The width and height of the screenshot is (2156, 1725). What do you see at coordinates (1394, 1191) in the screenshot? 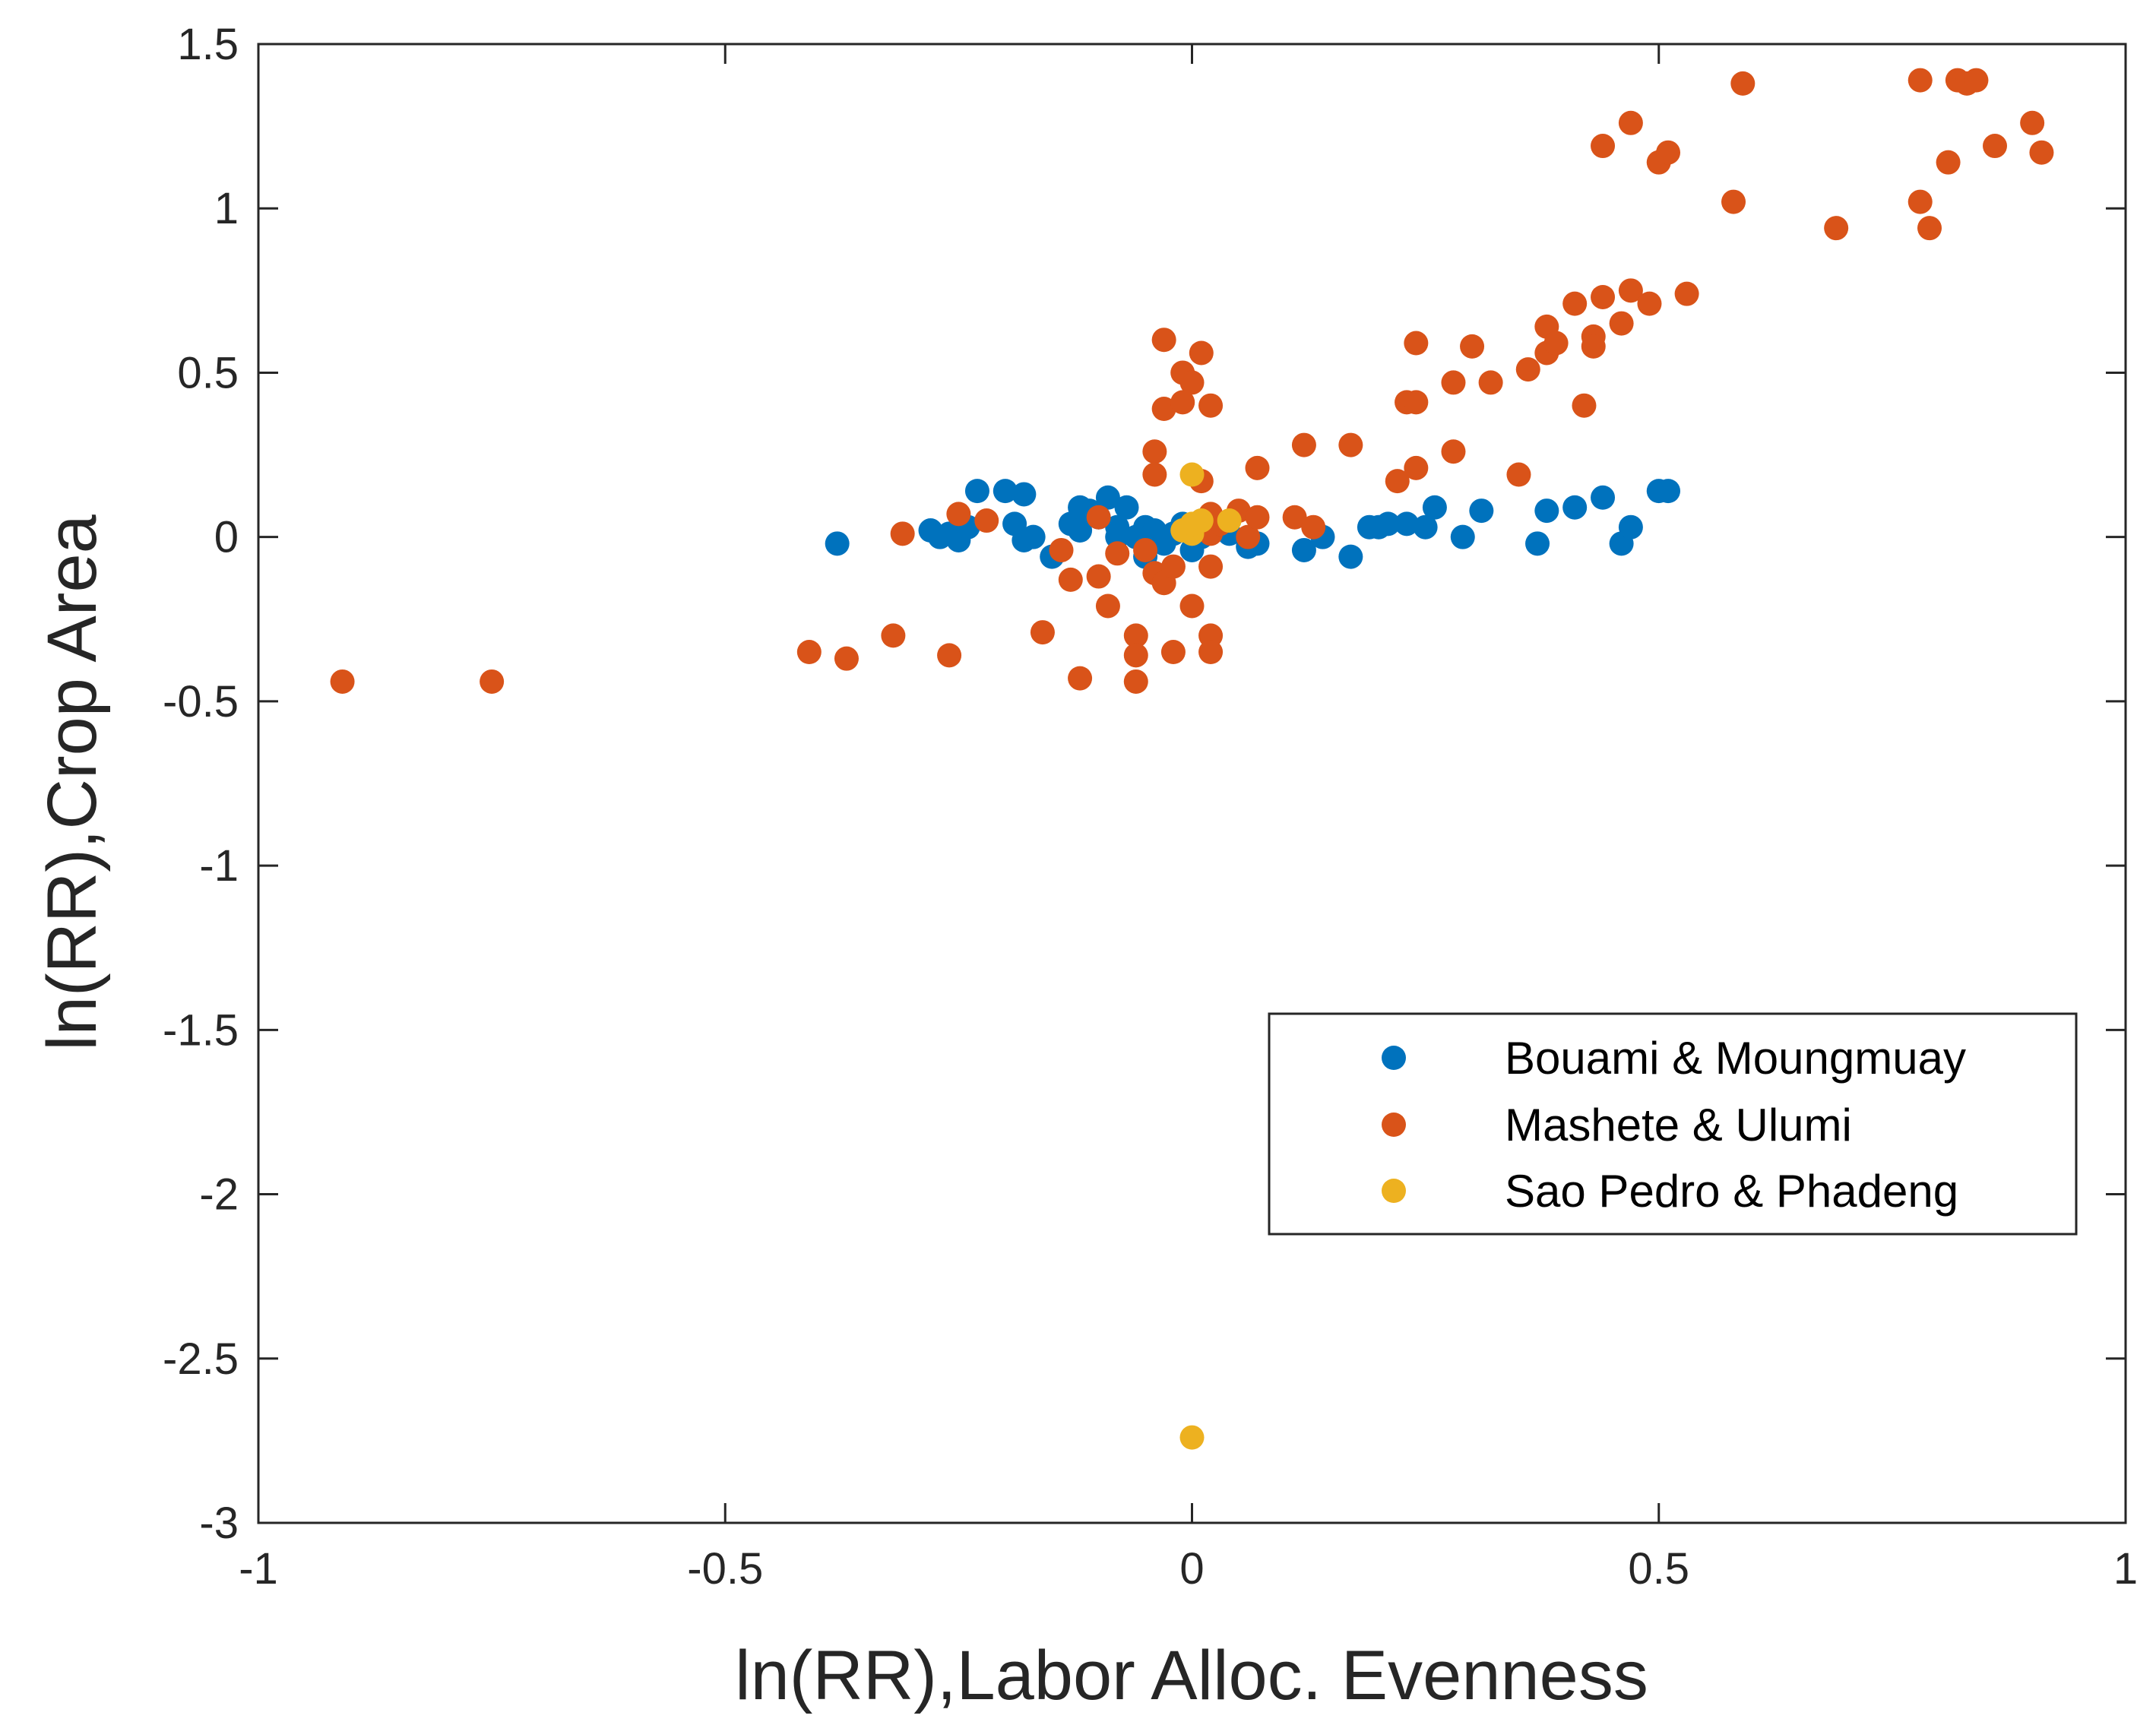
I see `legend-marker-sao-pedro` at bounding box center [1394, 1191].